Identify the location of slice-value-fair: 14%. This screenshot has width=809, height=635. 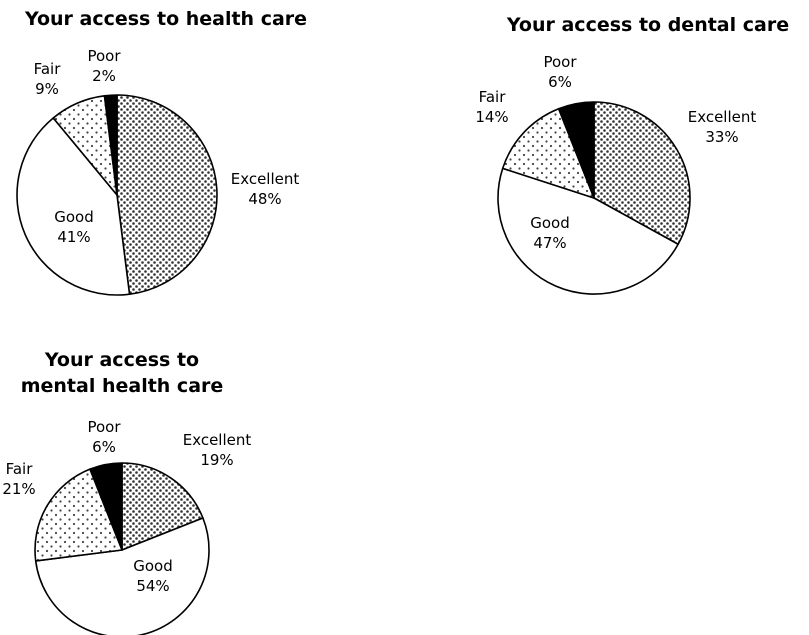
(491, 117).